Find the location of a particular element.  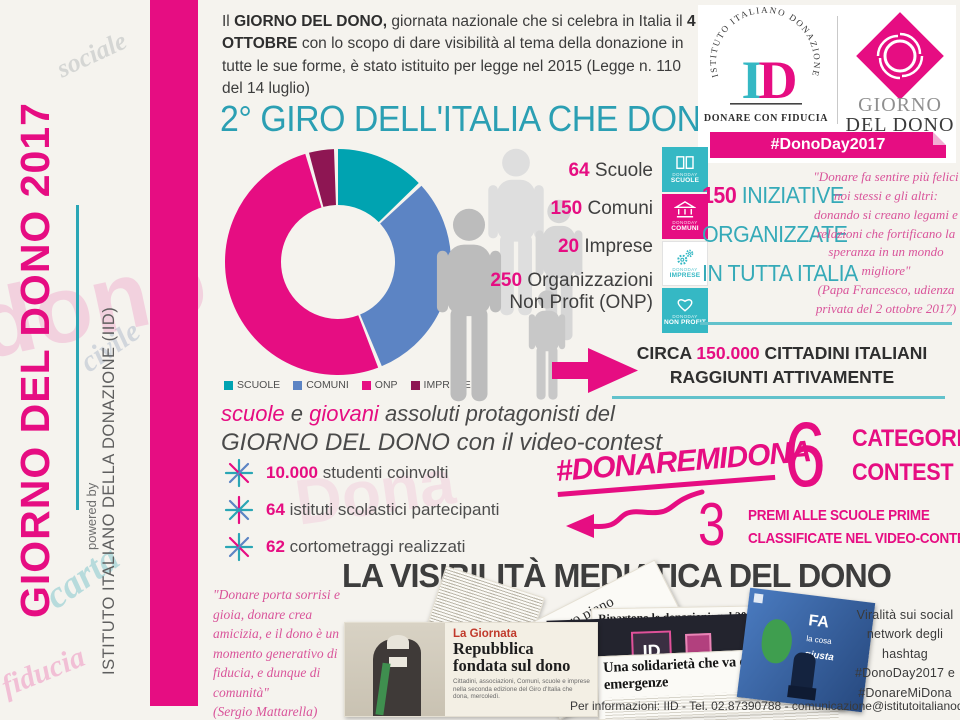

giorno-del-dono-logo: GIORNO DEL DONO is located at coordinates (900, 74).